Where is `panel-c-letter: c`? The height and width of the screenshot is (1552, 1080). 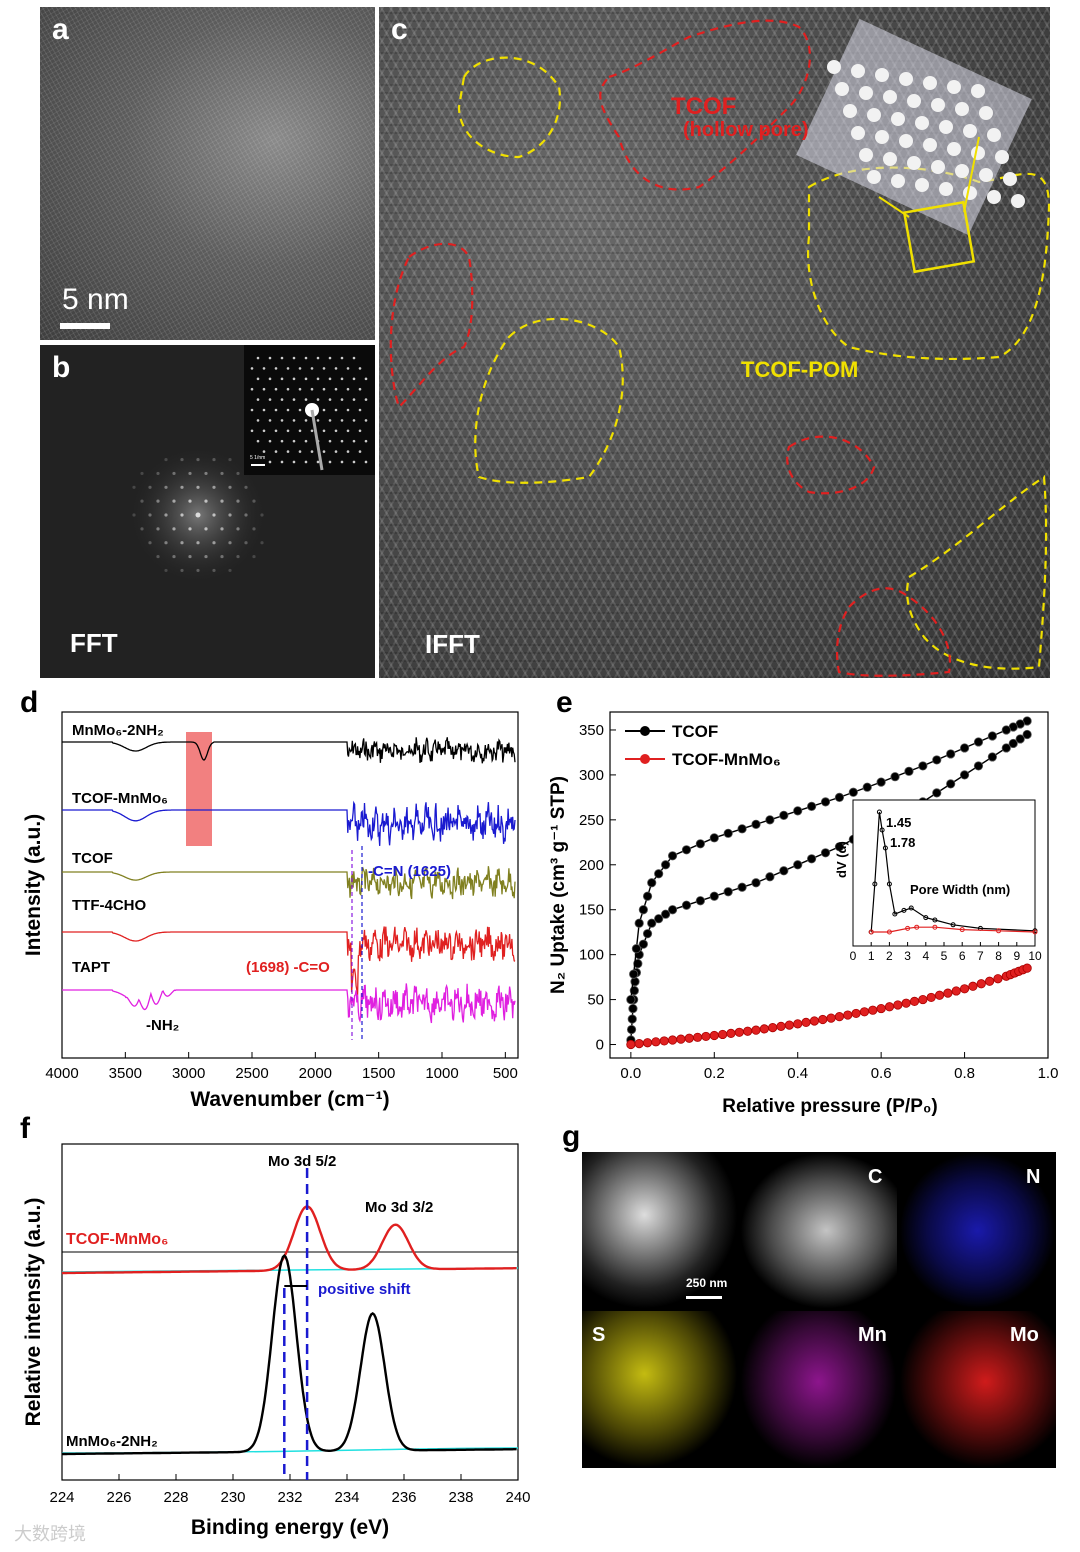 panel-c-letter: c is located at coordinates (399, 29).